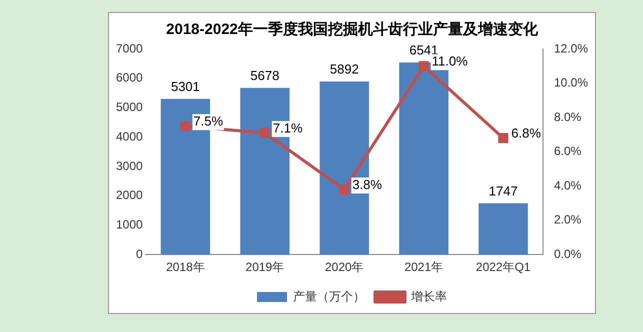 Image resolution: width=643 pixels, height=332 pixels. I want to click on y-tick-label: 2000, so click(130, 195).